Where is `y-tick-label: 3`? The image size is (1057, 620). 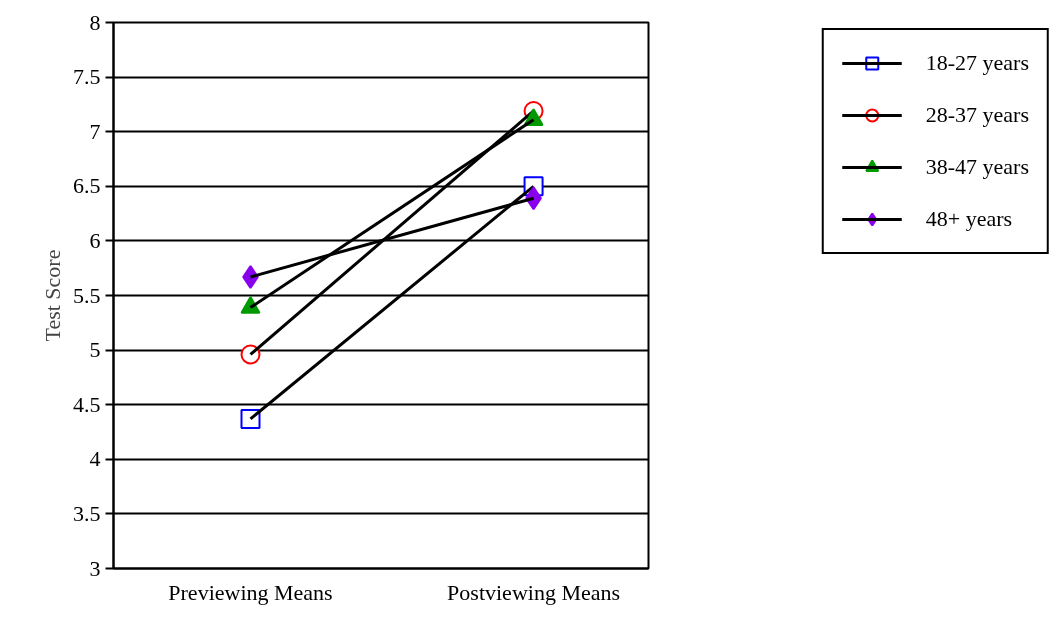
y-tick-label: 3 is located at coordinates (95, 568).